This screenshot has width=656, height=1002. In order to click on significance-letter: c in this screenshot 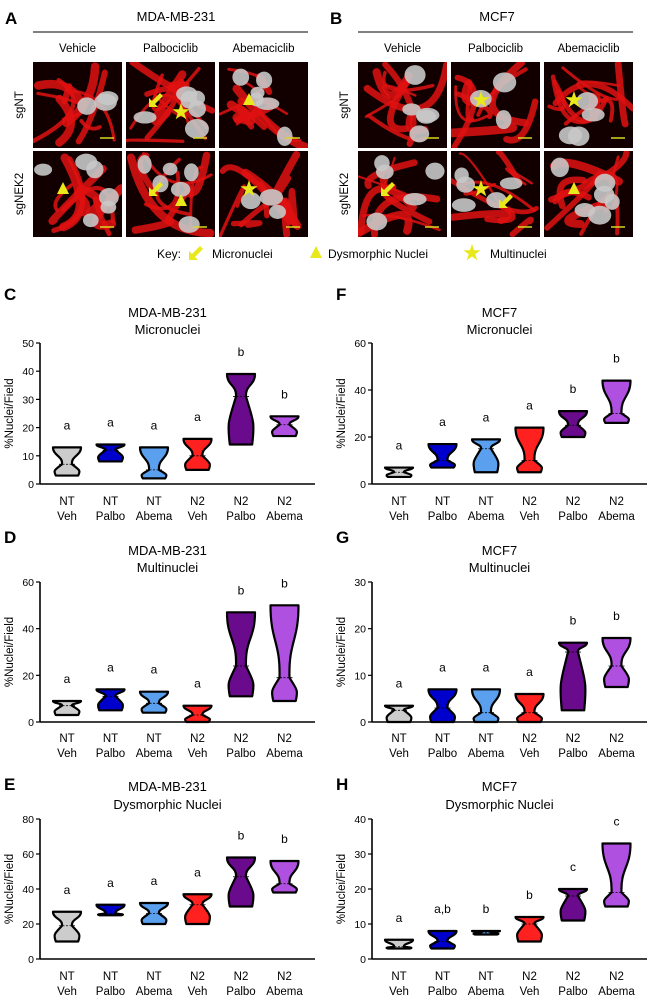, I will do `click(617, 822)`.